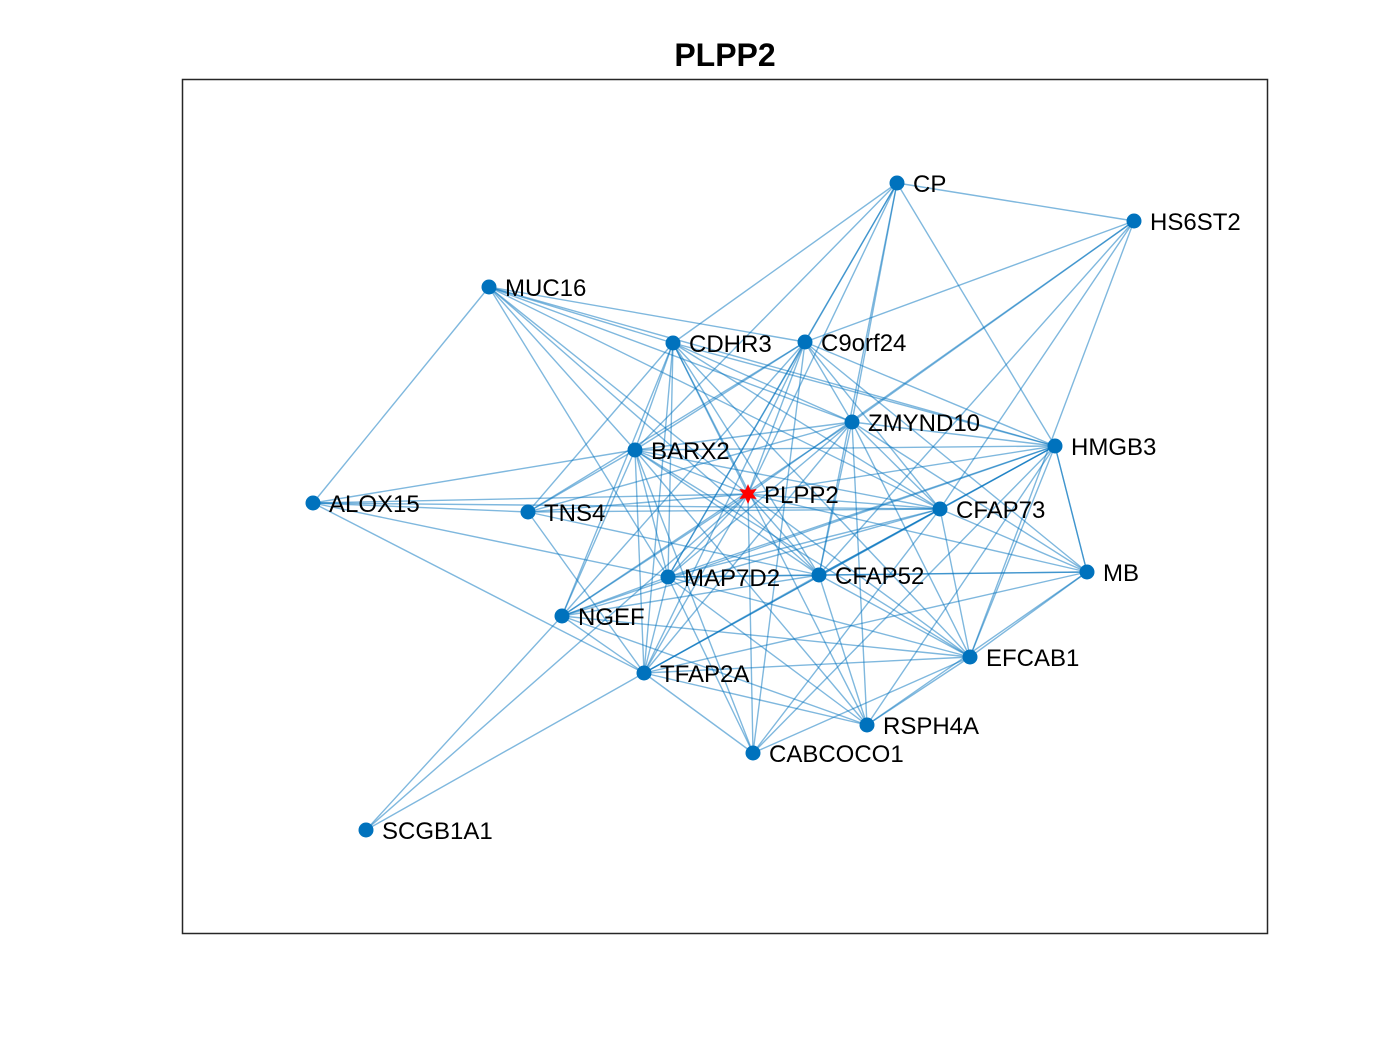 This screenshot has height=1050, width=1400. Describe the element at coordinates (863, 343) in the screenshot. I see `node-label-c9orf24: C9orf24` at that location.